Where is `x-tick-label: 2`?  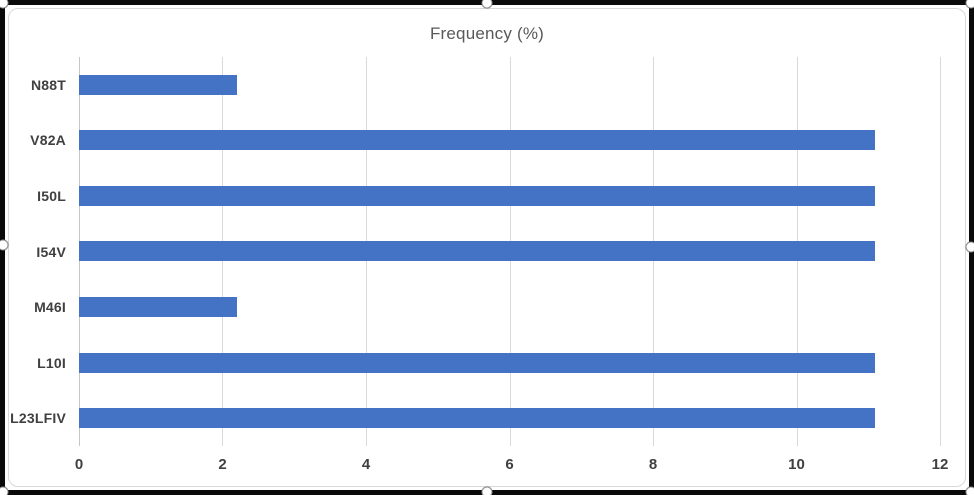 x-tick-label: 2 is located at coordinates (222, 464).